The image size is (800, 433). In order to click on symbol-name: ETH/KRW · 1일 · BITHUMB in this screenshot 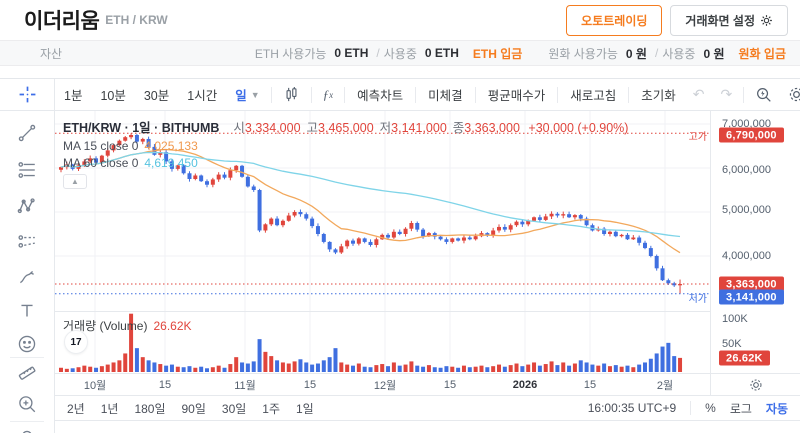, I will do `click(141, 128)`.